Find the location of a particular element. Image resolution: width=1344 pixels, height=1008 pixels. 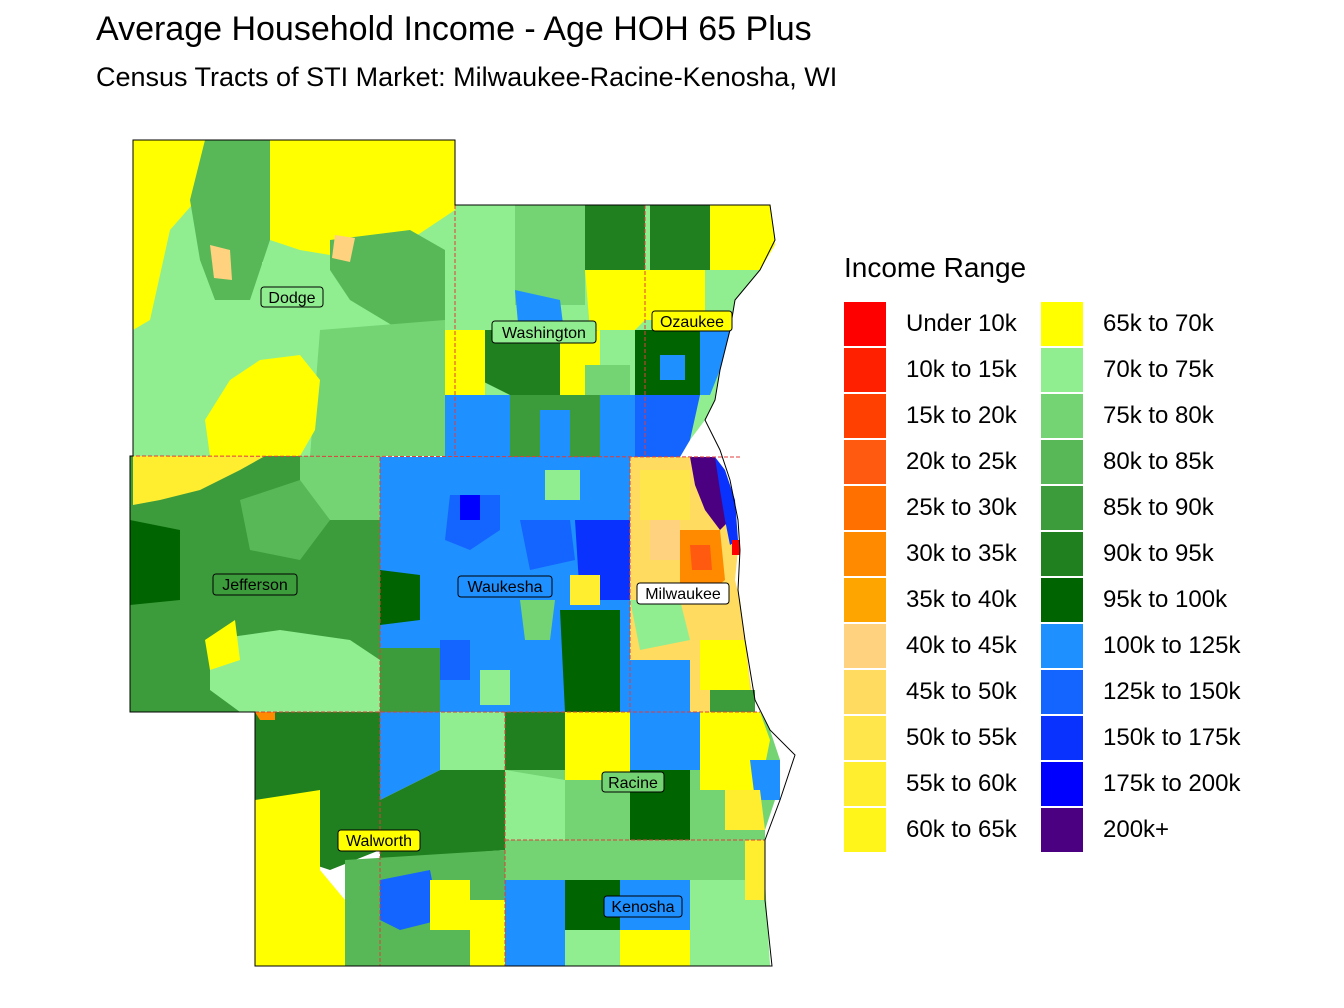

county-label-ozaukee: Ozaukee is located at coordinates (692, 321).